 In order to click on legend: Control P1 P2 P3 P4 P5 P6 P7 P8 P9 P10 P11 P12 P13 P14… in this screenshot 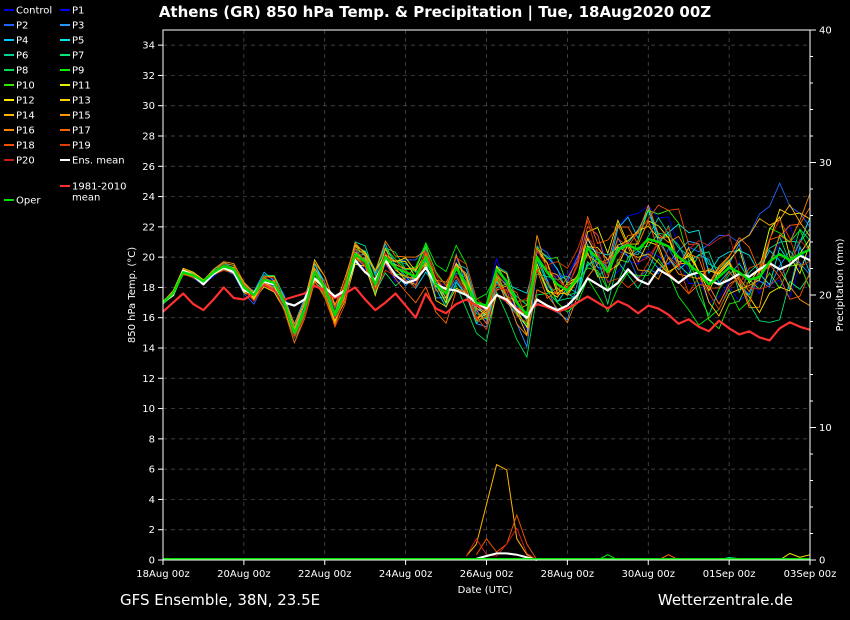, I will do `click(65, 106)`.